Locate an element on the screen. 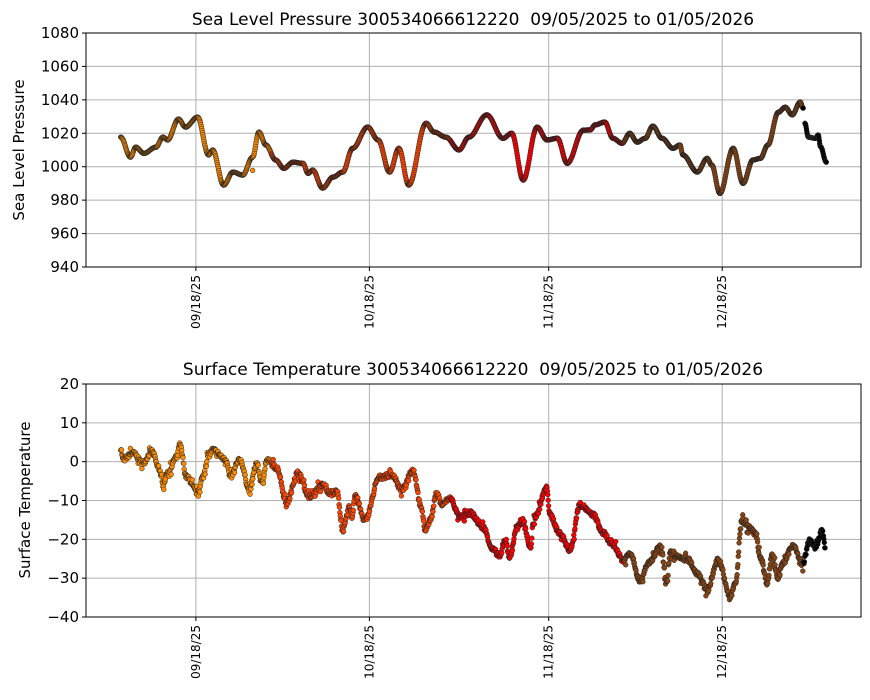 This screenshot has height=700, width=870. y-axis-label: Surface Temperature is located at coordinates (25, 500).